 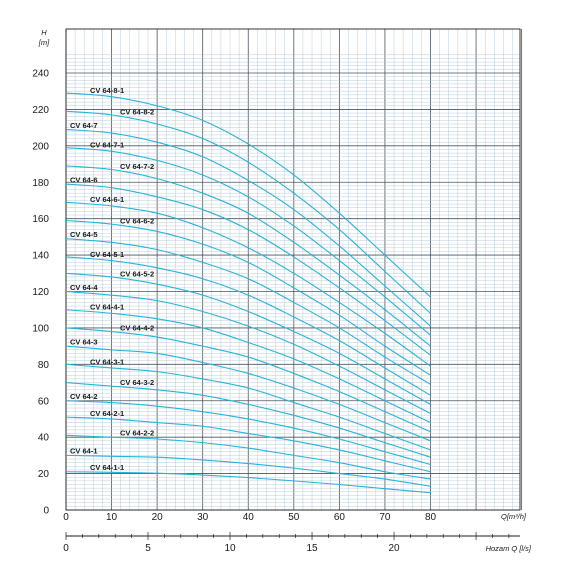 I want to click on x-tick-label: 0, so click(x=66, y=517).